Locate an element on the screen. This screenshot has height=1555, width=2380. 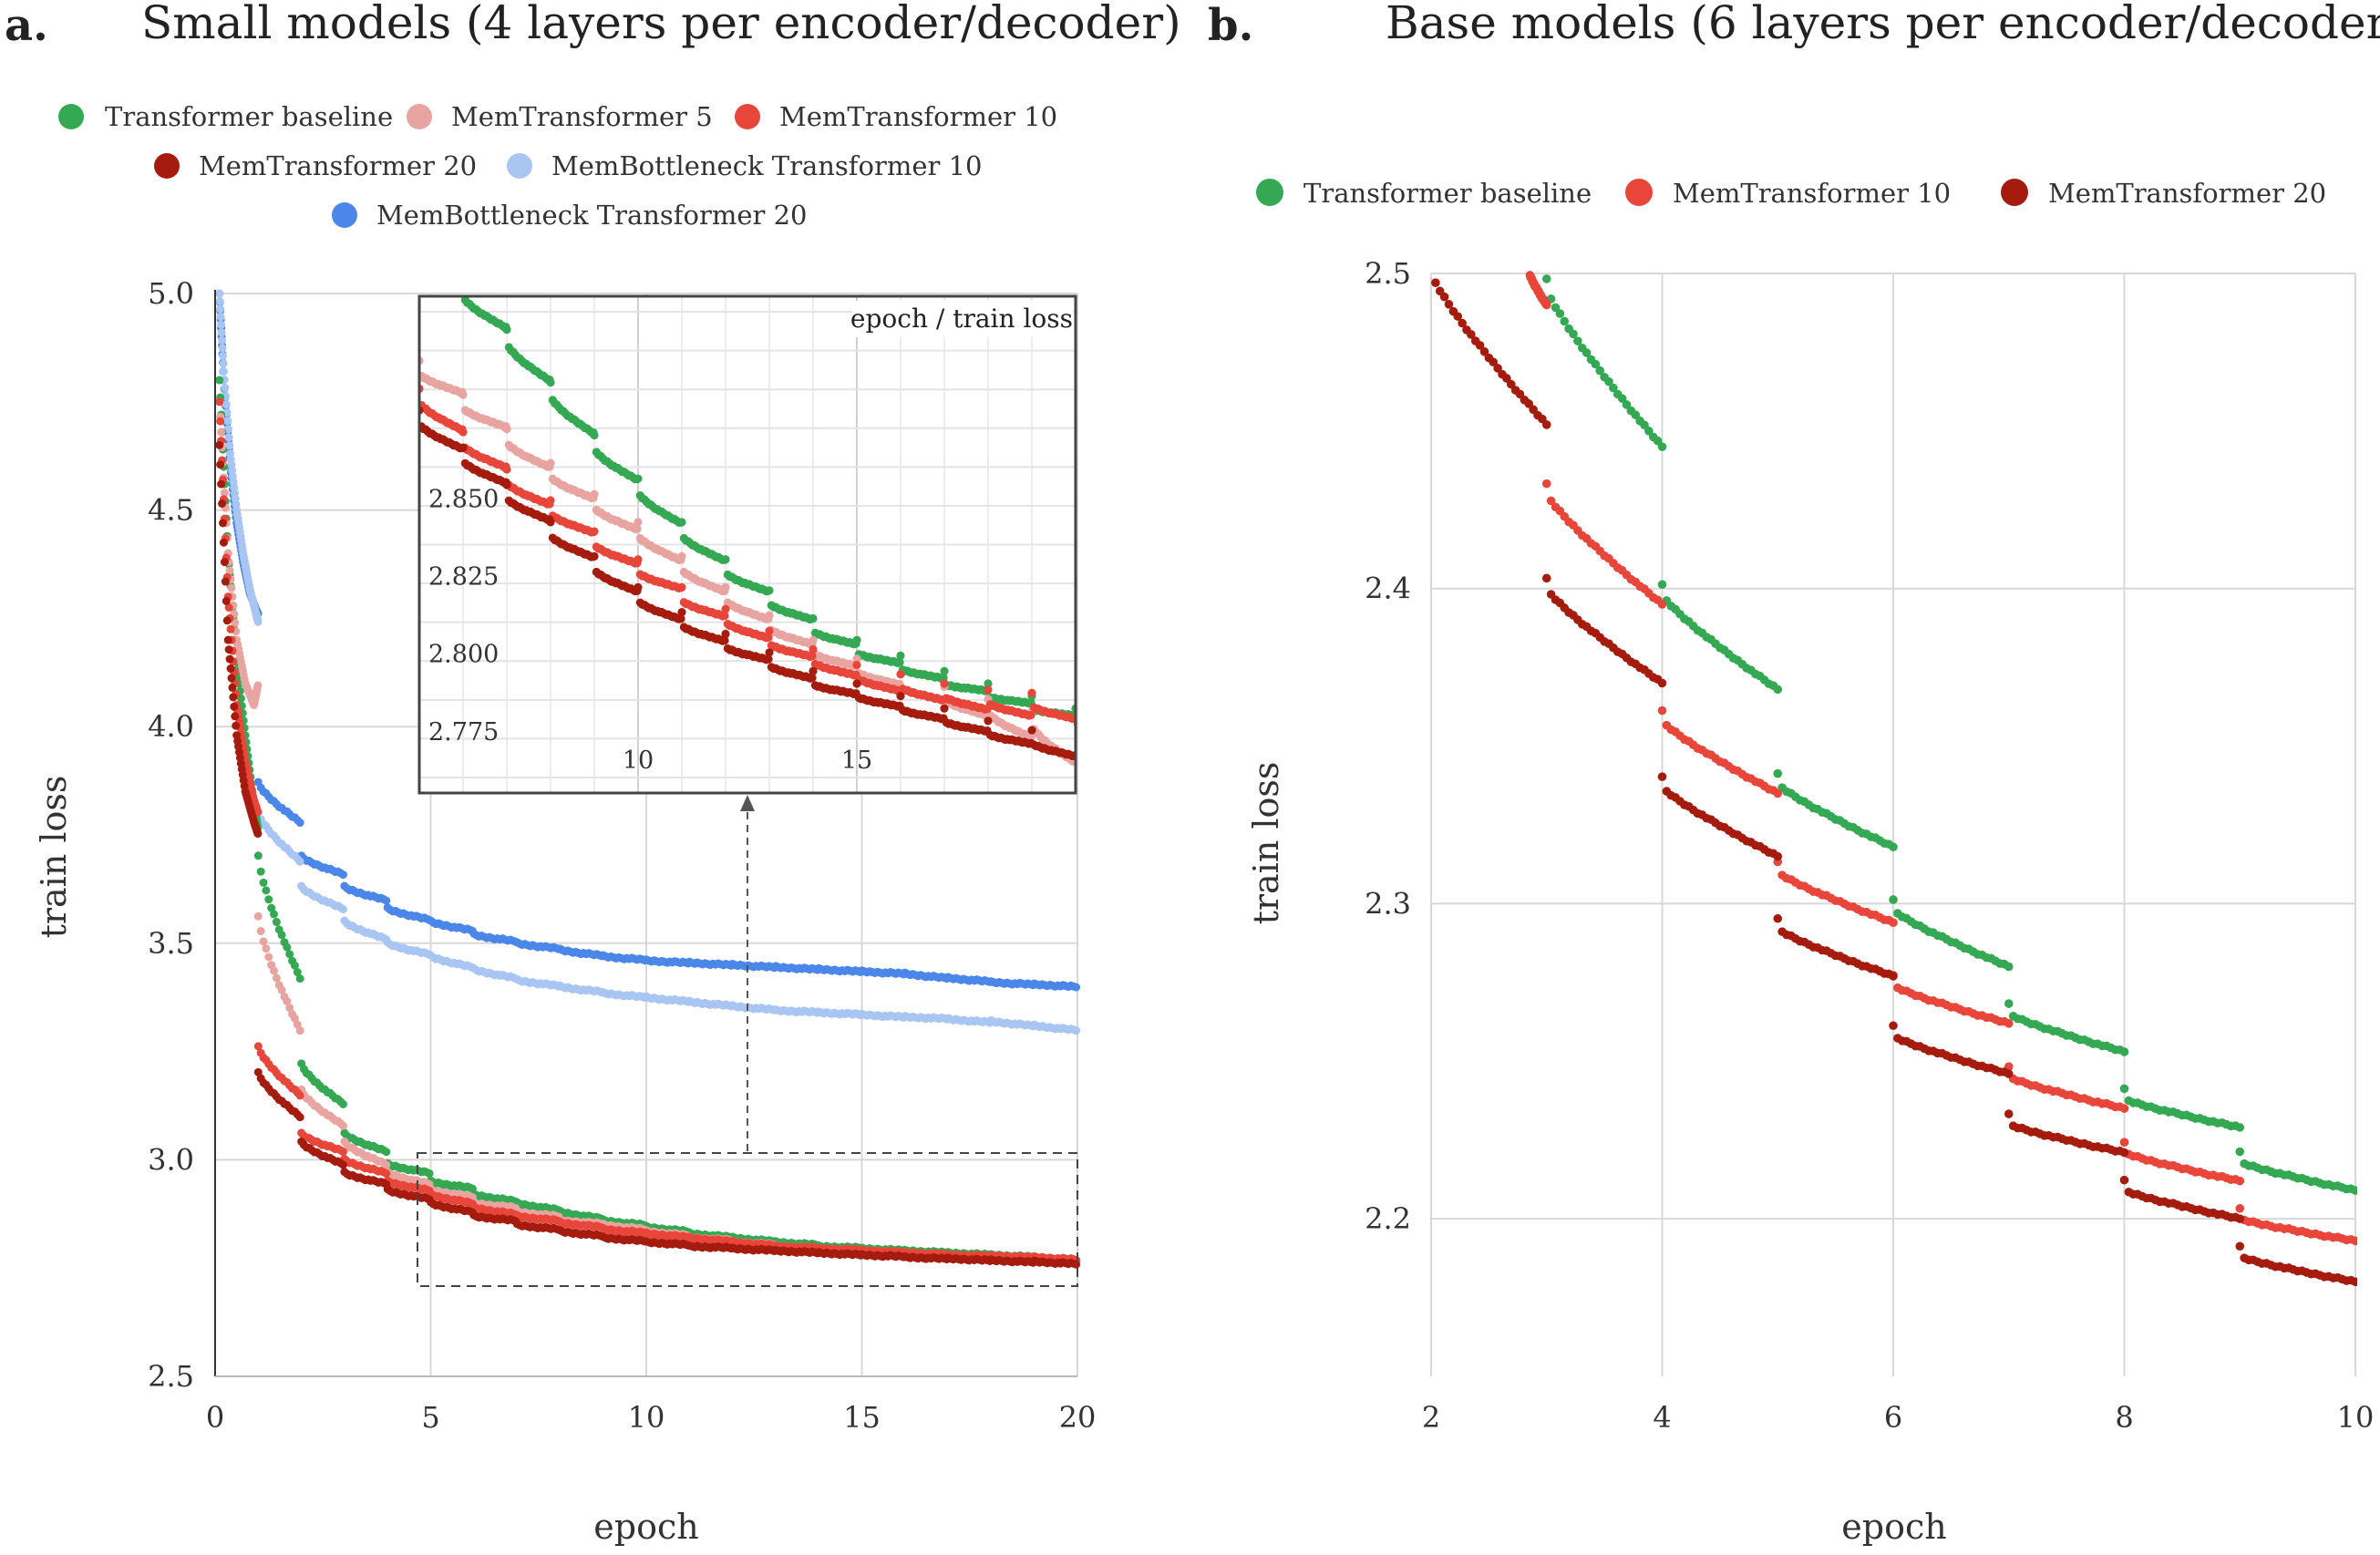
legend-b-mem20: MemTransformer 20 is located at coordinates (2164, 193).